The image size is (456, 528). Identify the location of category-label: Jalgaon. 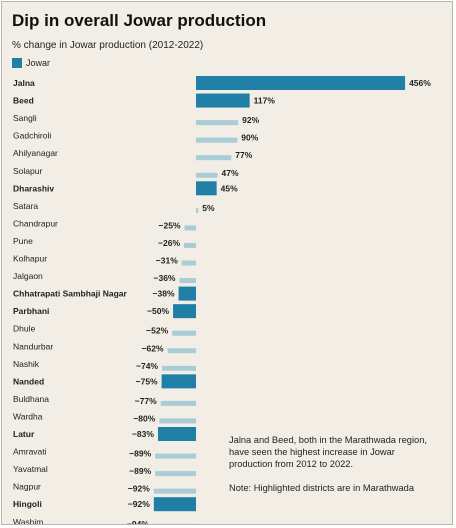
(28, 276).